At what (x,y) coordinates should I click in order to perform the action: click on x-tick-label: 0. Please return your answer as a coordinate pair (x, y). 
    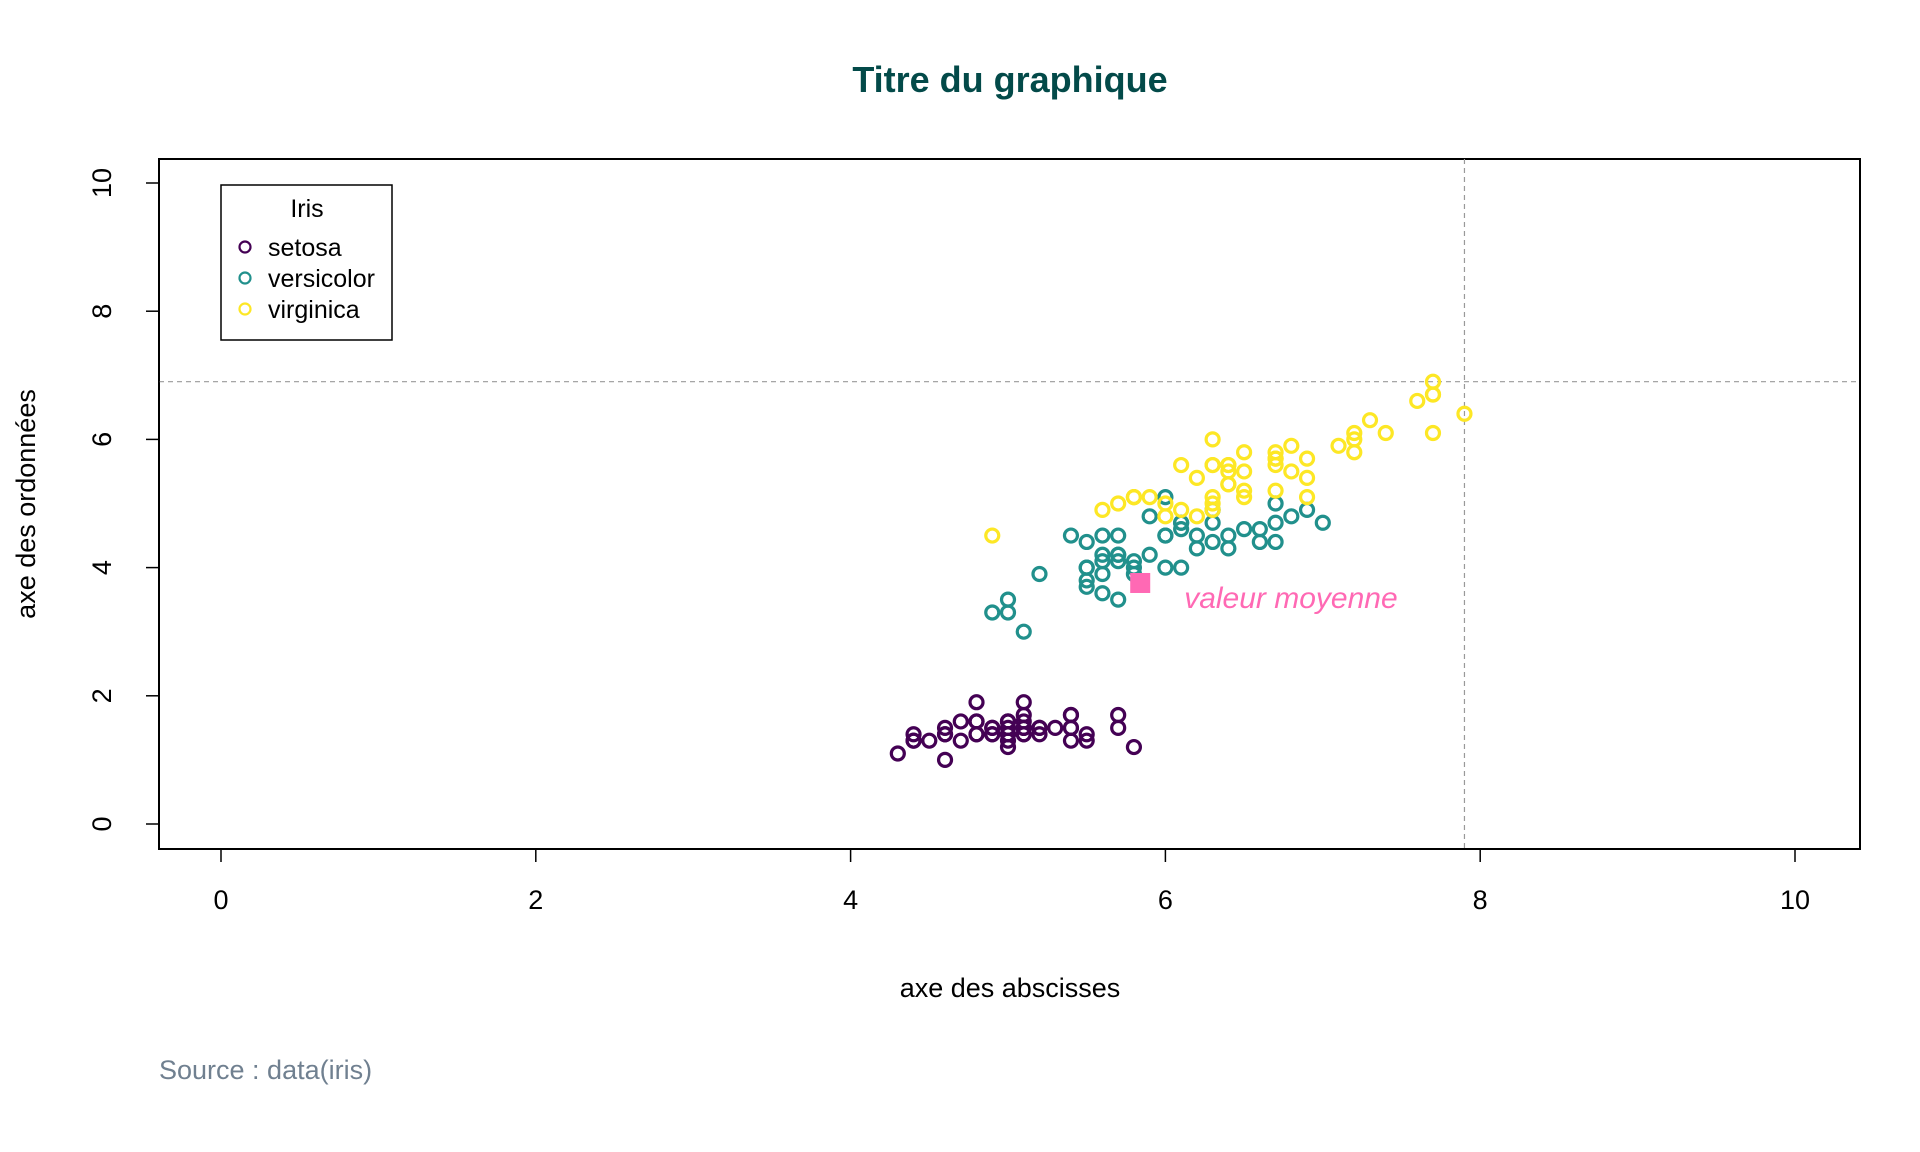
    Looking at the image, I should click on (220, 900).